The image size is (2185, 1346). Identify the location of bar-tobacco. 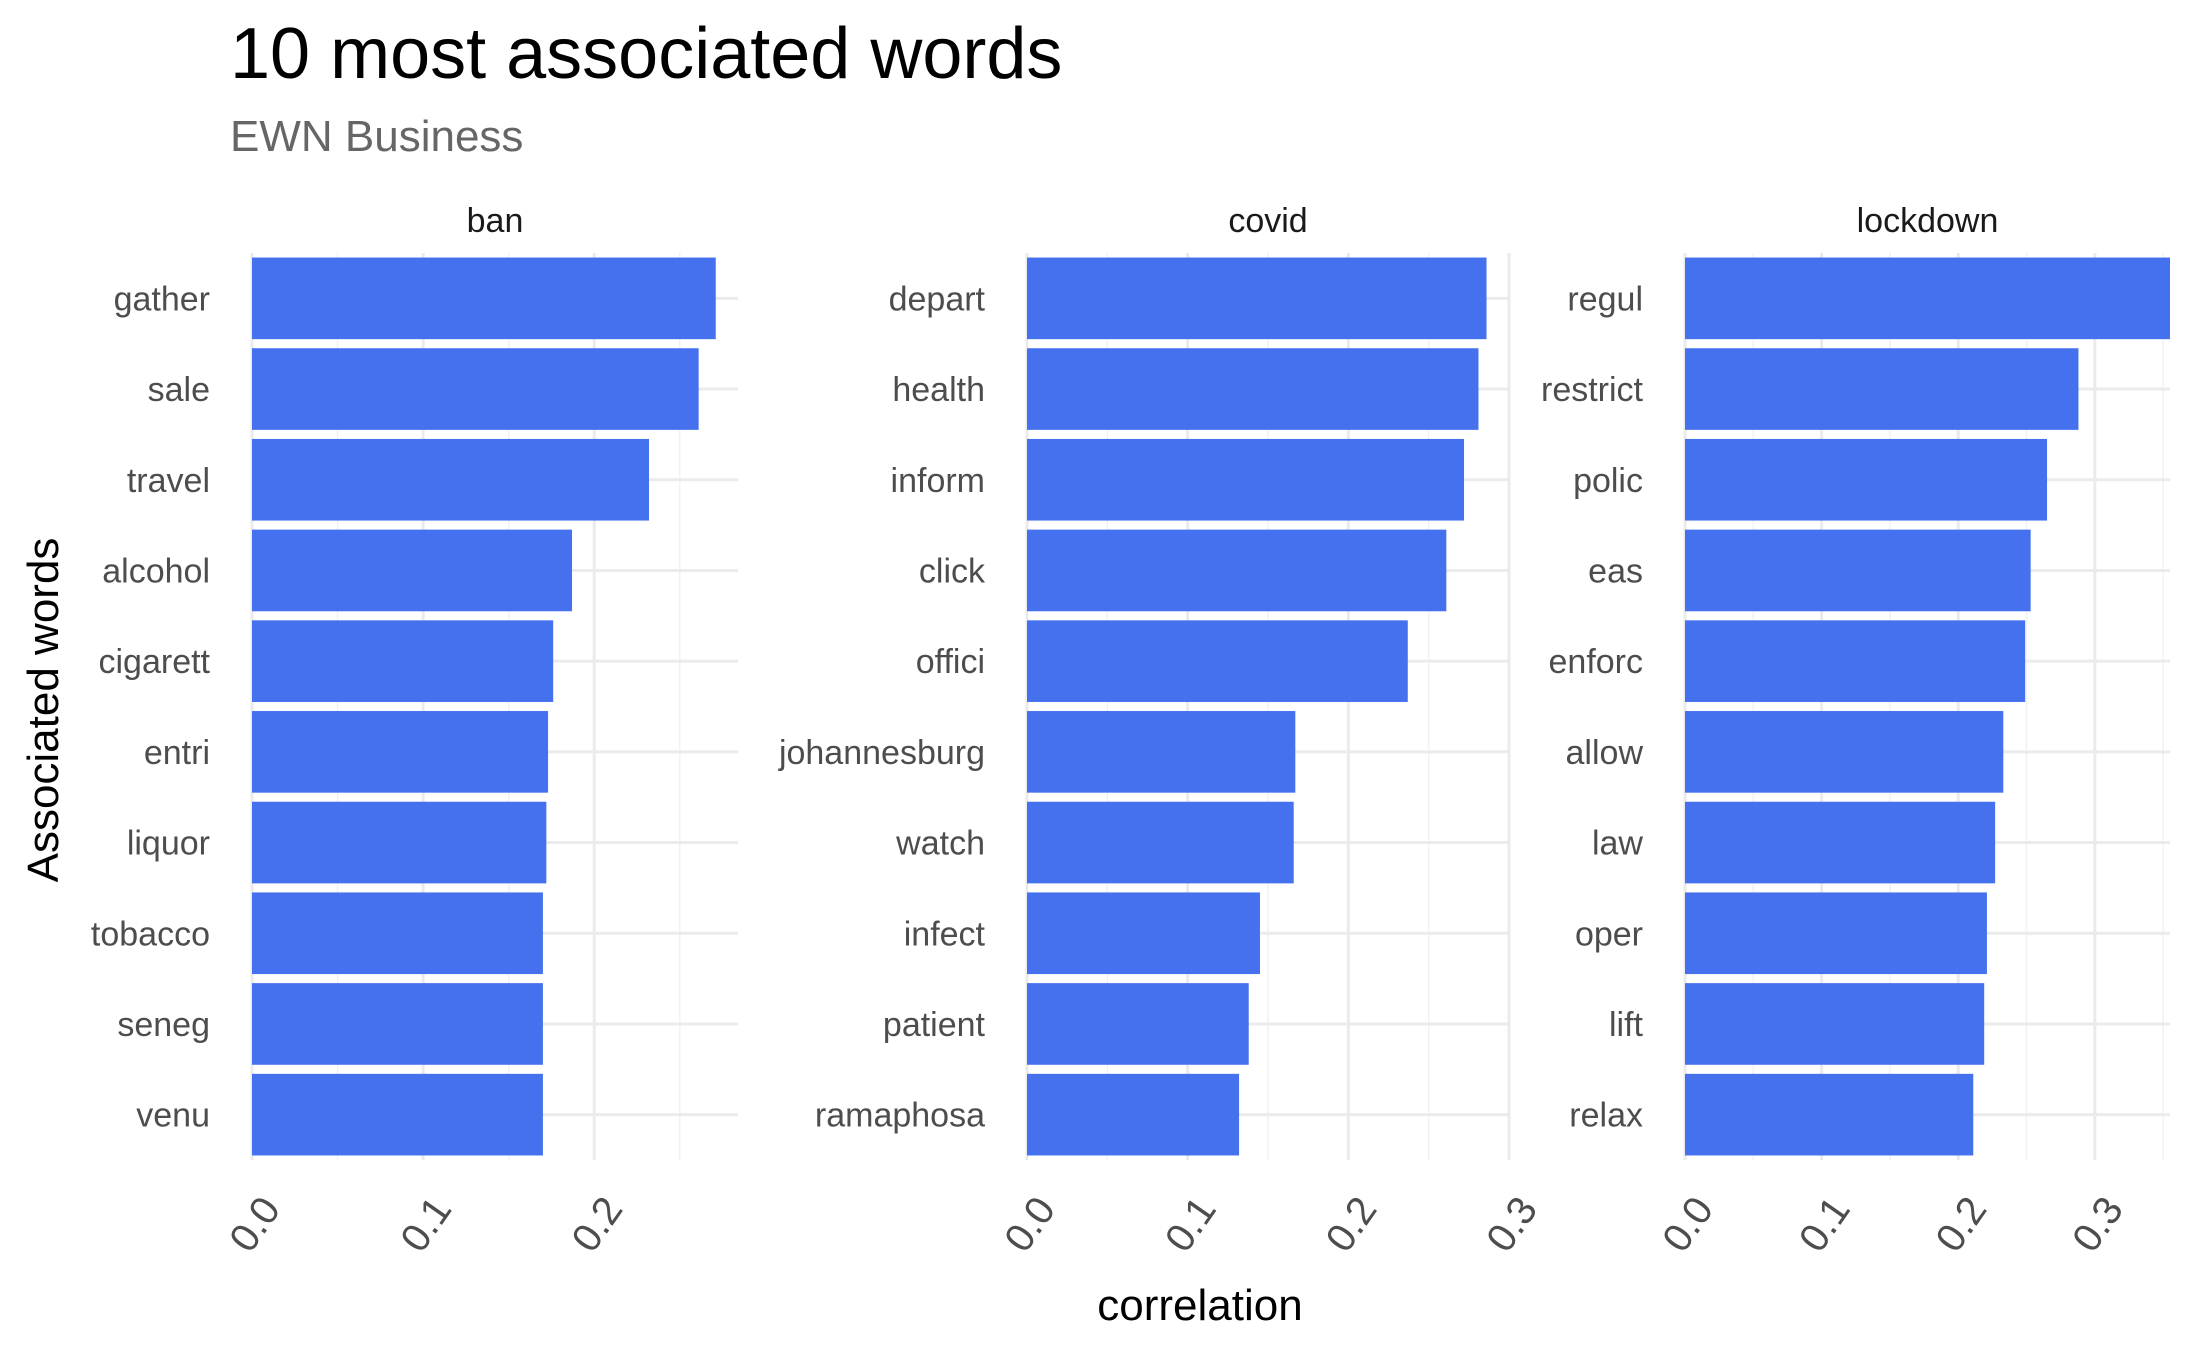
(397, 933).